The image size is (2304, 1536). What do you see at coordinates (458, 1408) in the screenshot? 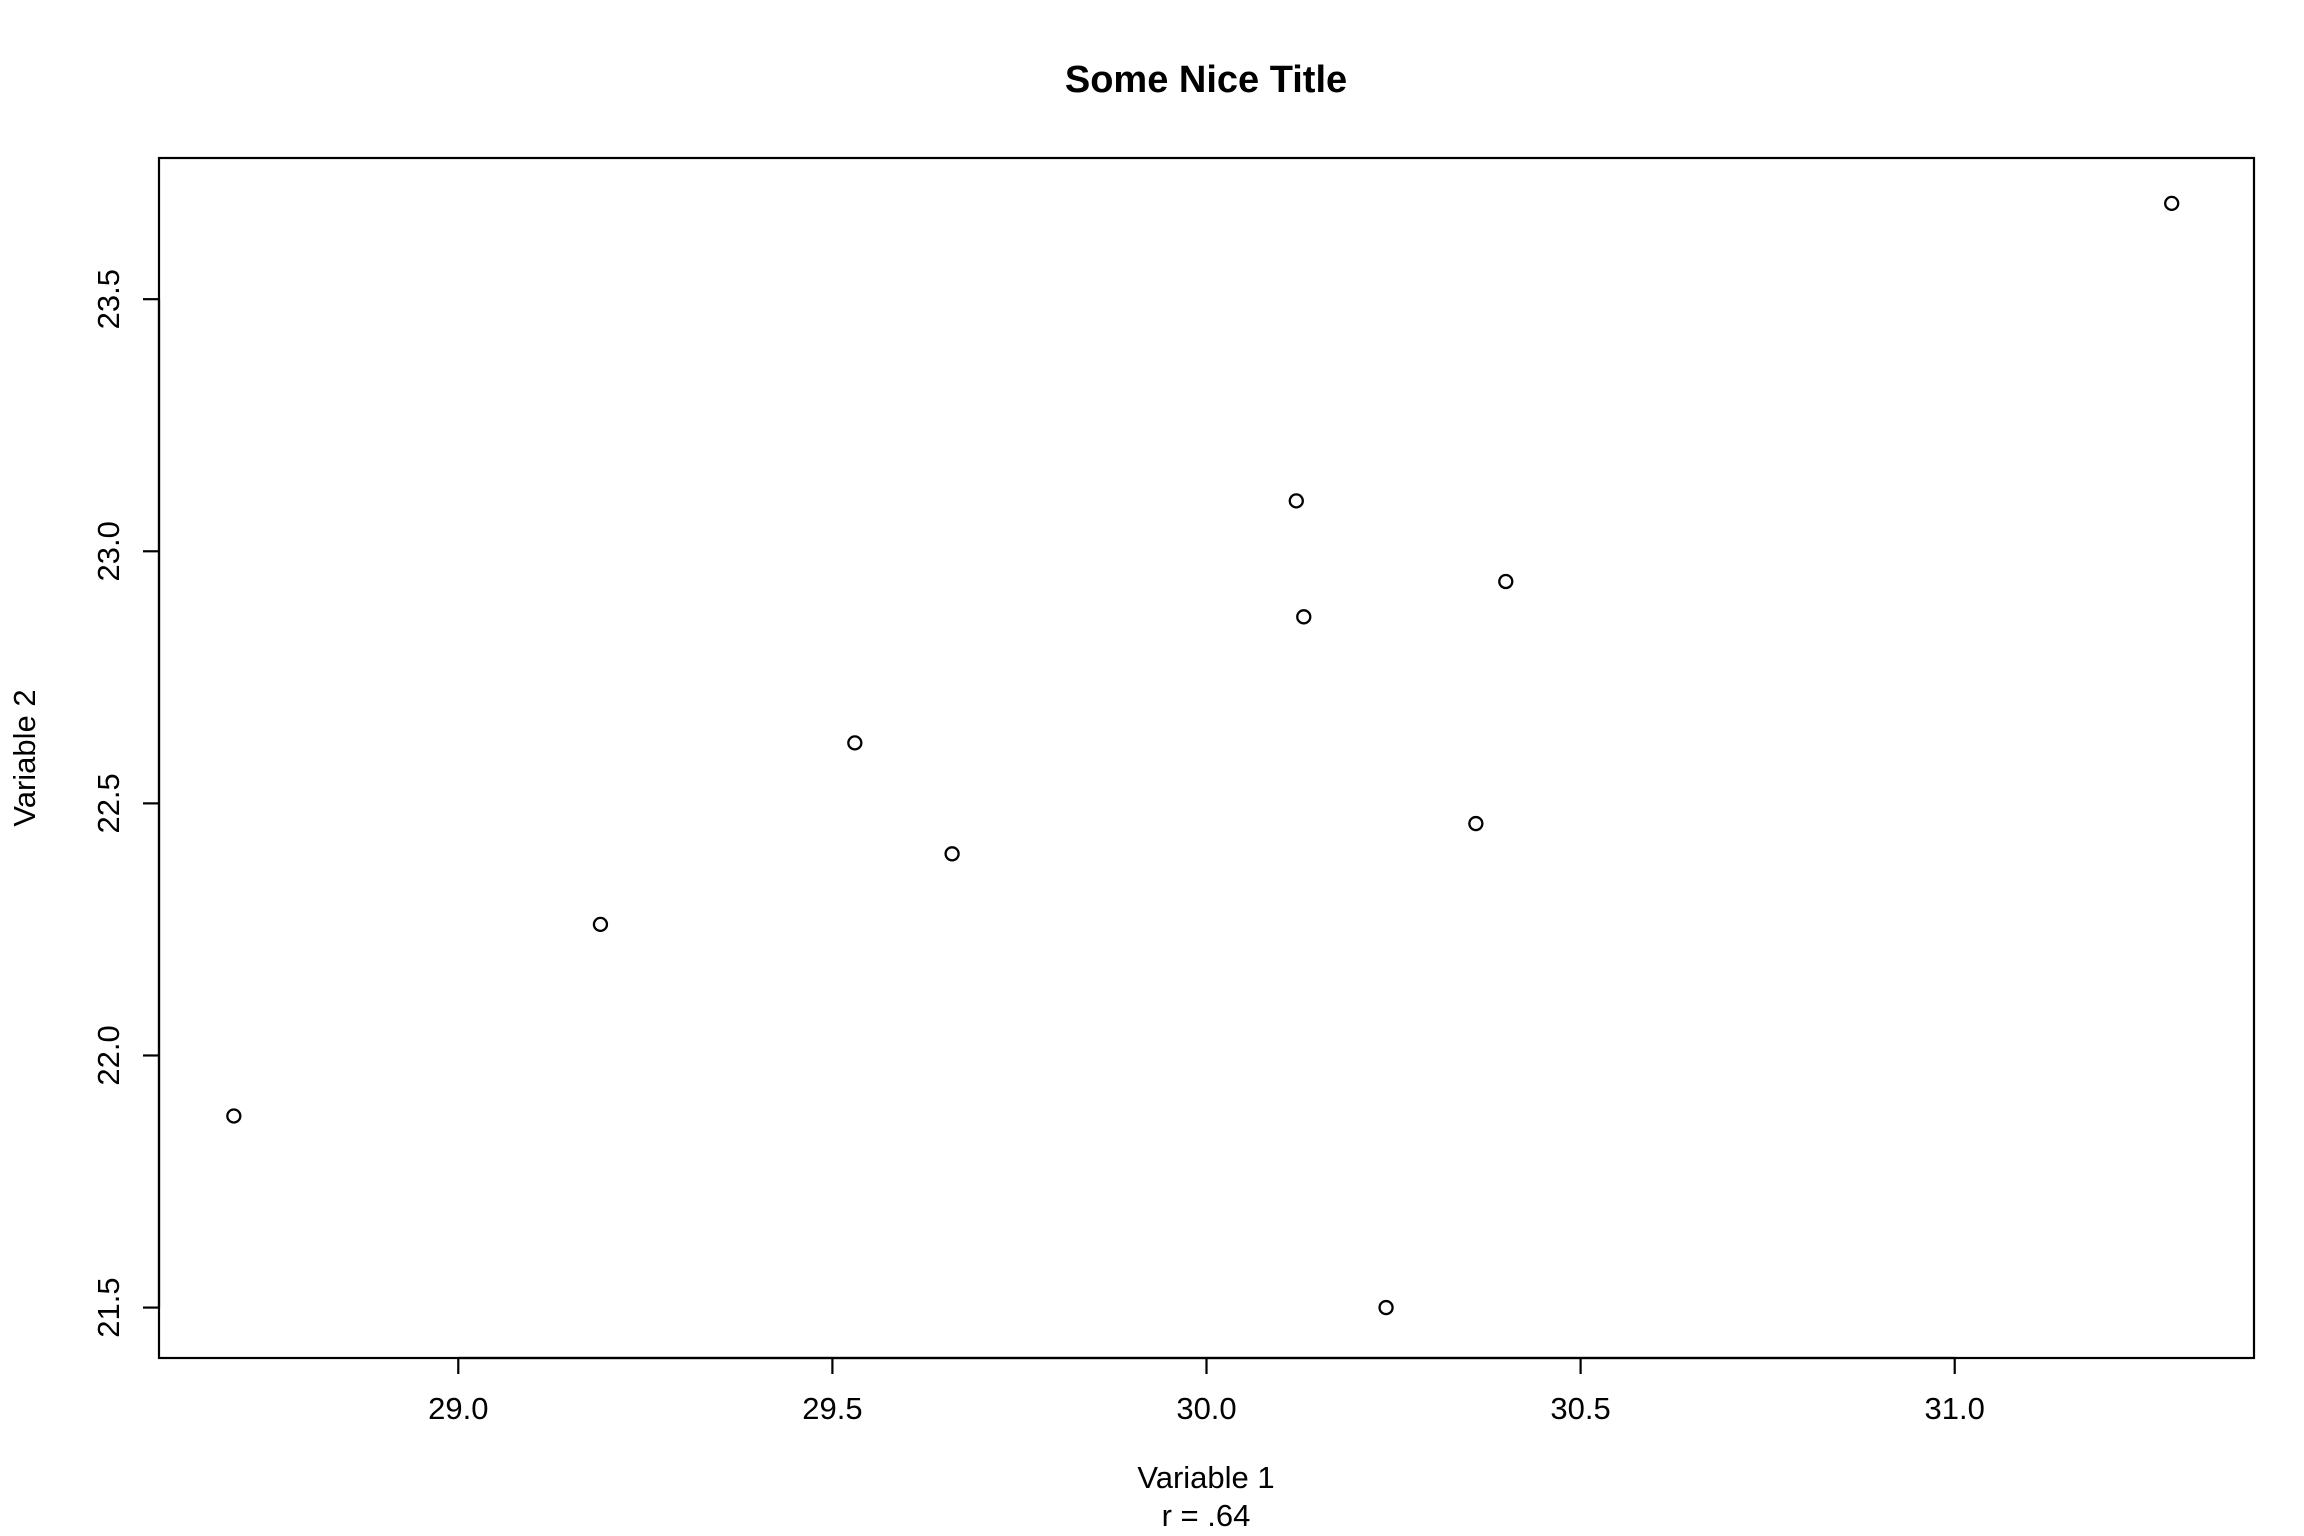
I see `x-tick-label: 29.0` at bounding box center [458, 1408].